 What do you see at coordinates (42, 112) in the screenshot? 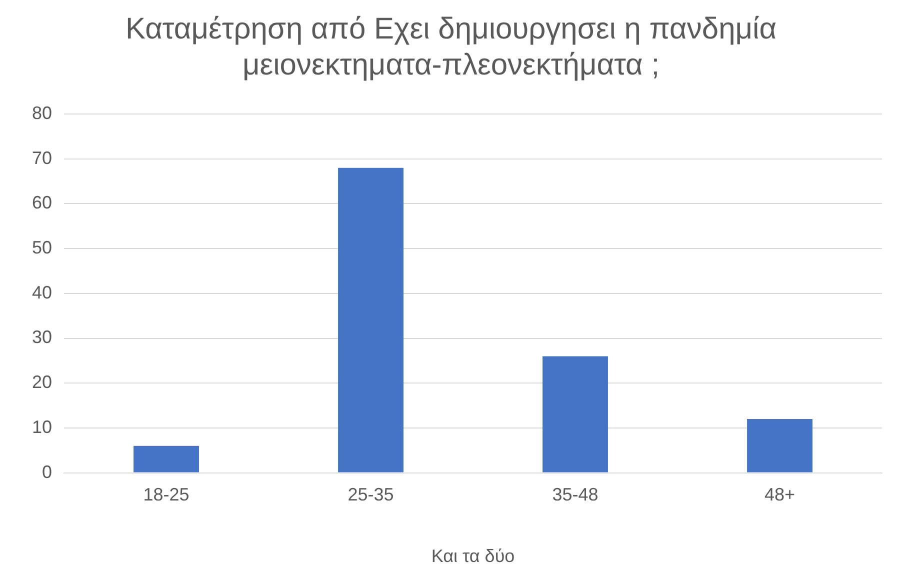
I see `y-tick-label: 80` at bounding box center [42, 112].